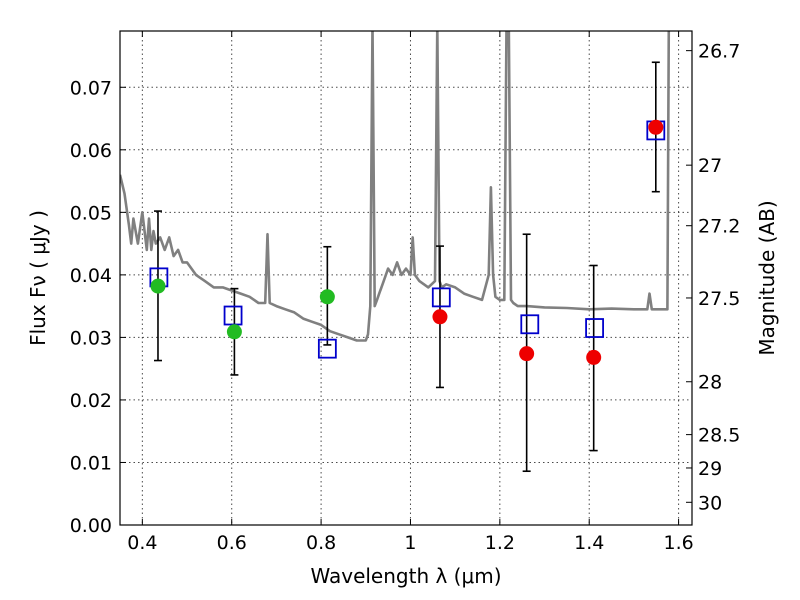 The height and width of the screenshot is (600, 800). Describe the element at coordinates (91, 338) in the screenshot. I see `y-tick-label: 0.03` at that location.